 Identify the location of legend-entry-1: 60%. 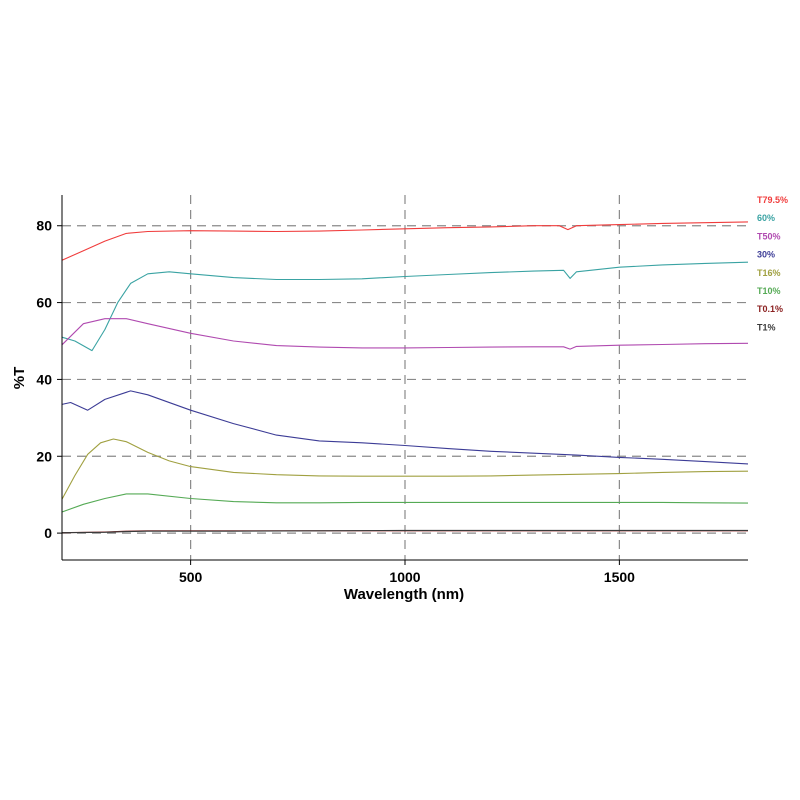
(766, 218).